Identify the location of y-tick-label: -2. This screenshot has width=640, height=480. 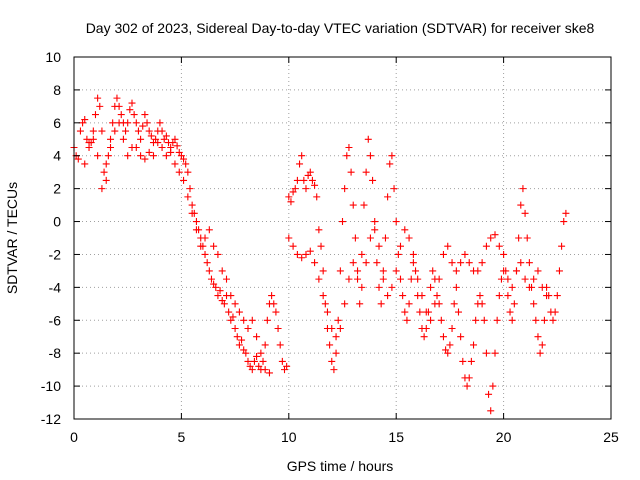
(55, 254).